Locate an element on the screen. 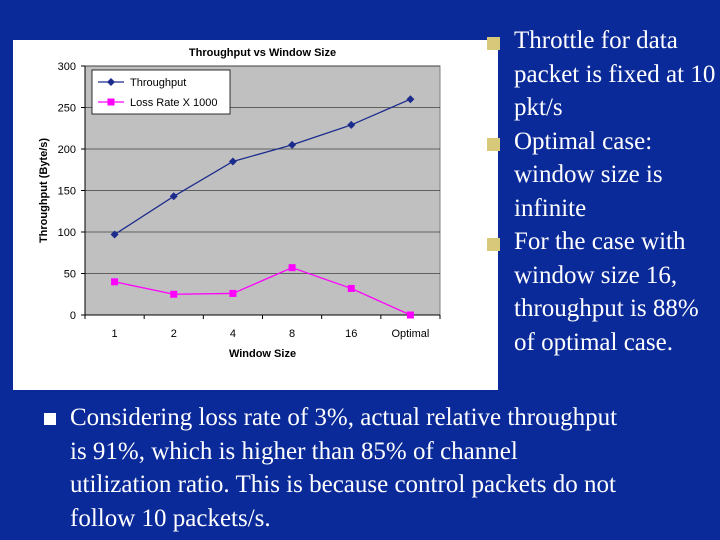  x-tick-label: Optimal is located at coordinates (410, 334).